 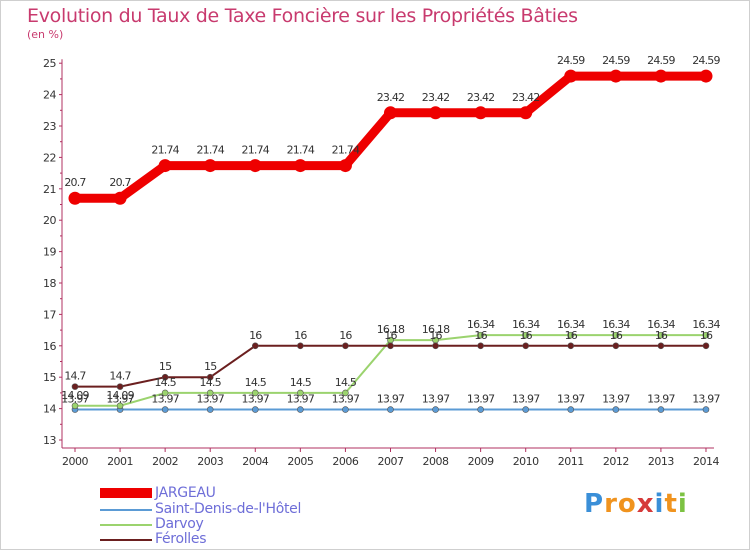 What do you see at coordinates (49, 409) in the screenshot?
I see `y-tick-label: 14` at bounding box center [49, 409].